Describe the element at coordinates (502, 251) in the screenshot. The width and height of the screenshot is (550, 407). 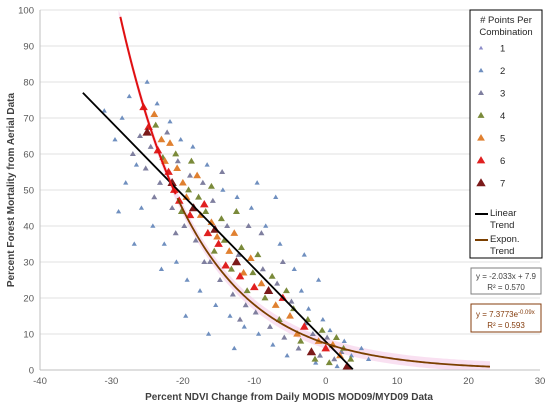
I see `legend-expon-label-2: Trend` at that location.